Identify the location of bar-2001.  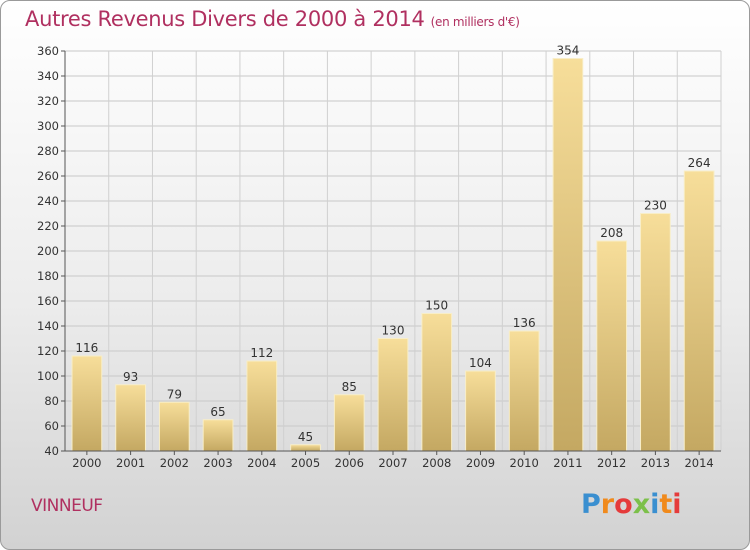
(130, 418).